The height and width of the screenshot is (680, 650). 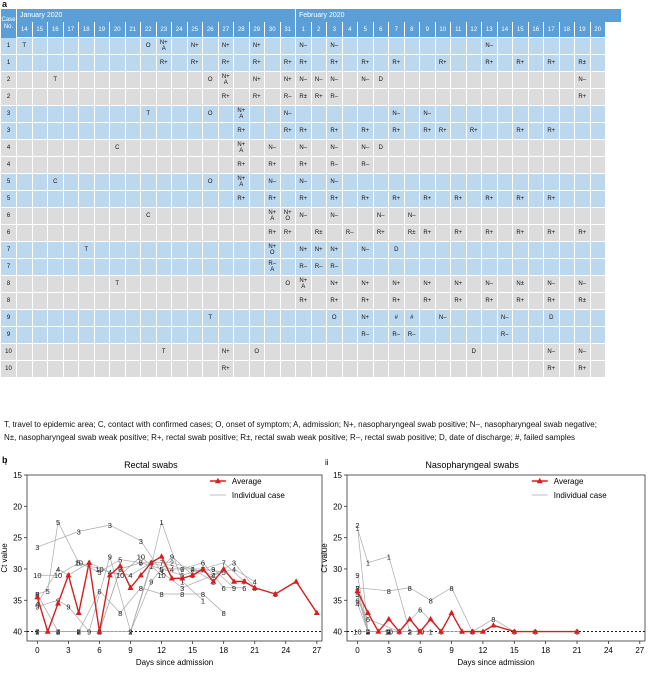 I want to click on case-number: 6, so click(x=9, y=233).